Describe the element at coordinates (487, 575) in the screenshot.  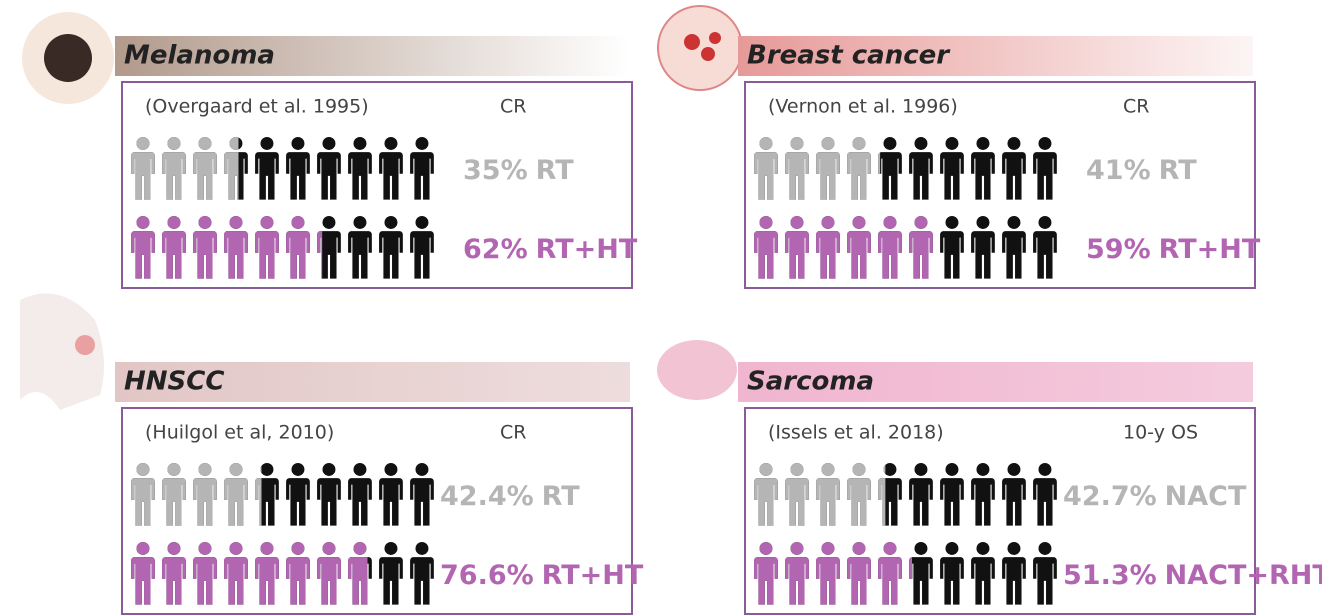
I see `value-text: 76.6%` at that location.